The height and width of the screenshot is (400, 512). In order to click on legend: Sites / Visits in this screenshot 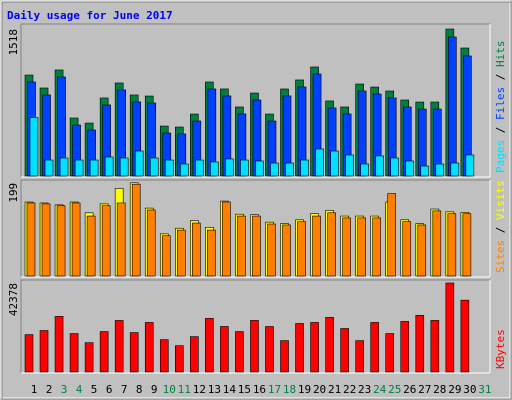, I will do `click(500, 226)`.